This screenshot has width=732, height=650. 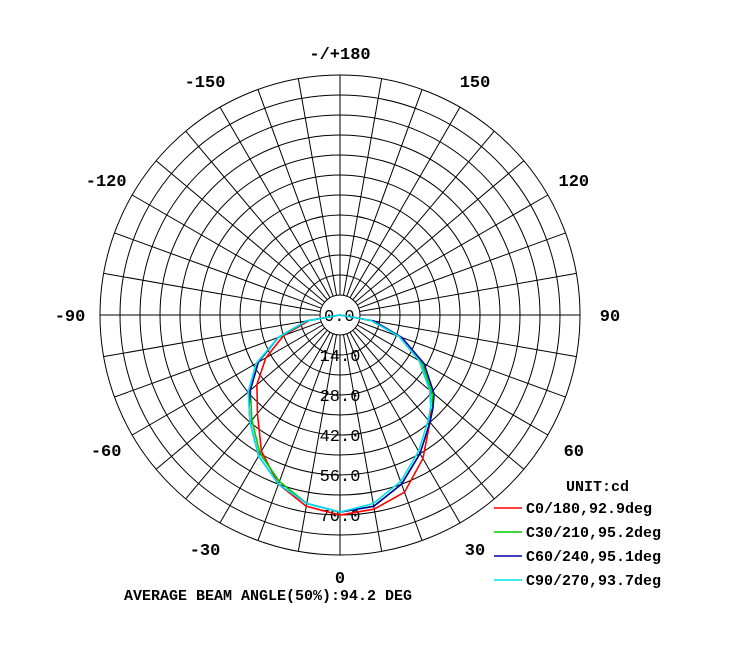 What do you see at coordinates (593, 533) in the screenshot?
I see `legend-label: C30/210,95.2deg` at bounding box center [593, 533].